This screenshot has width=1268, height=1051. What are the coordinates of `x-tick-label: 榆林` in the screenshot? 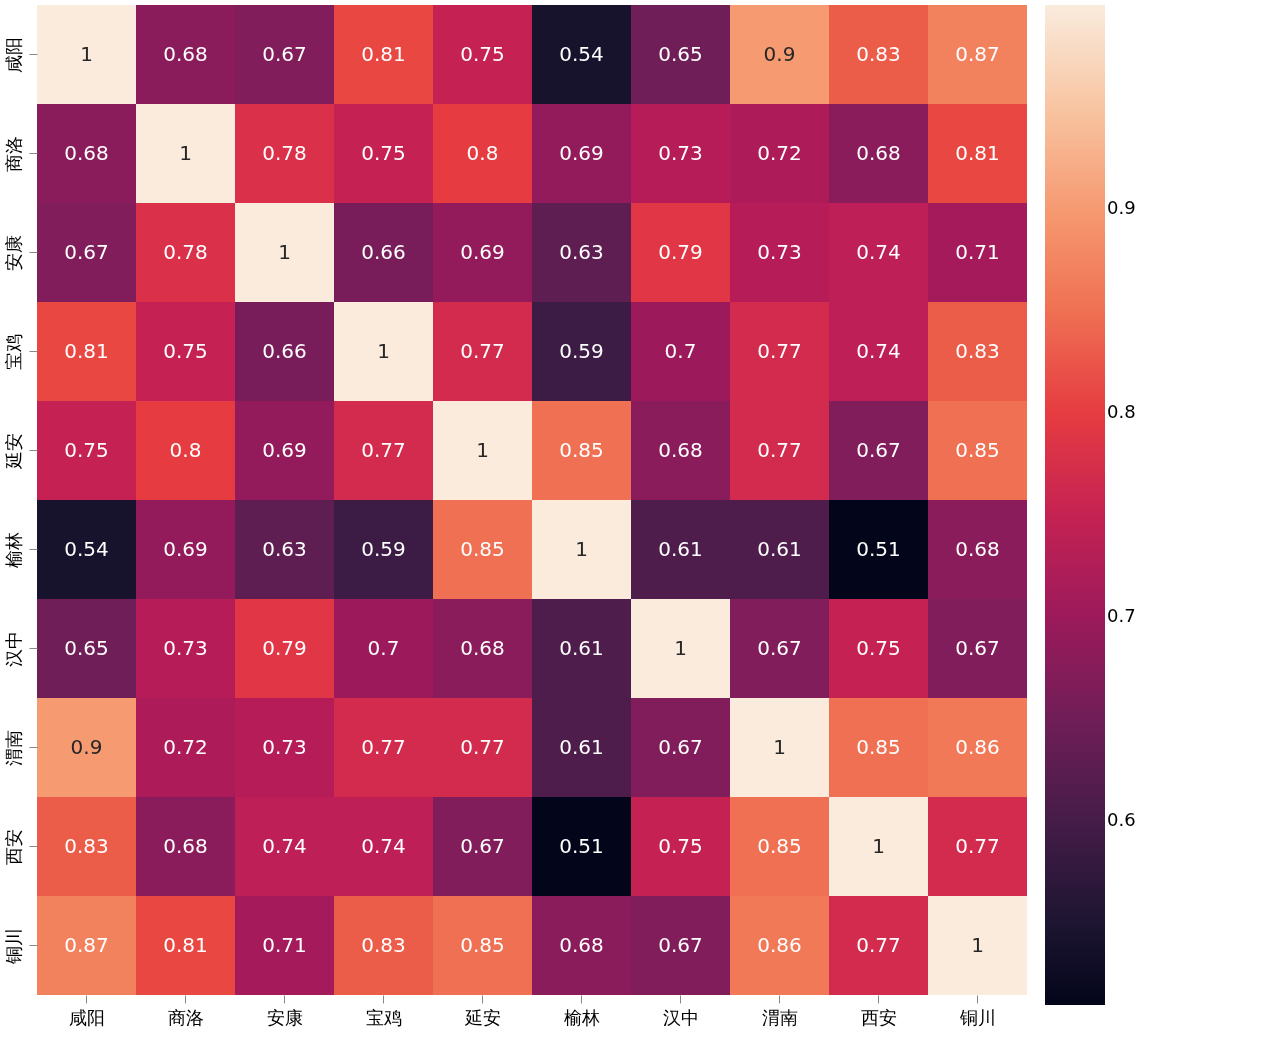 It's located at (581, 1017).